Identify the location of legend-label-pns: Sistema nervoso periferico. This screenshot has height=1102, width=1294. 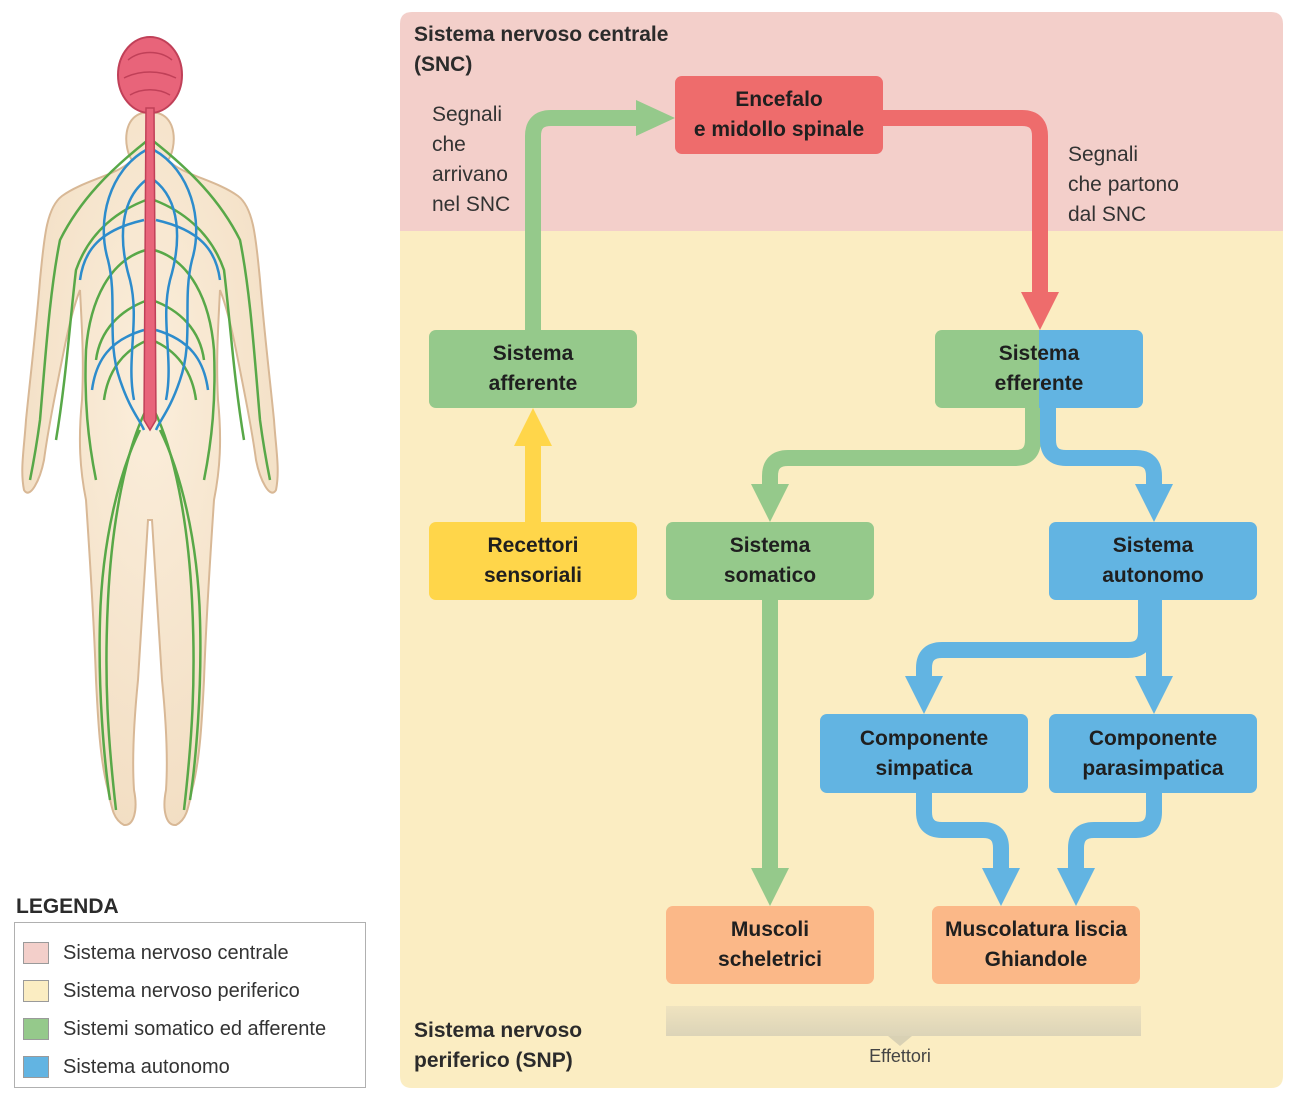
(181, 990).